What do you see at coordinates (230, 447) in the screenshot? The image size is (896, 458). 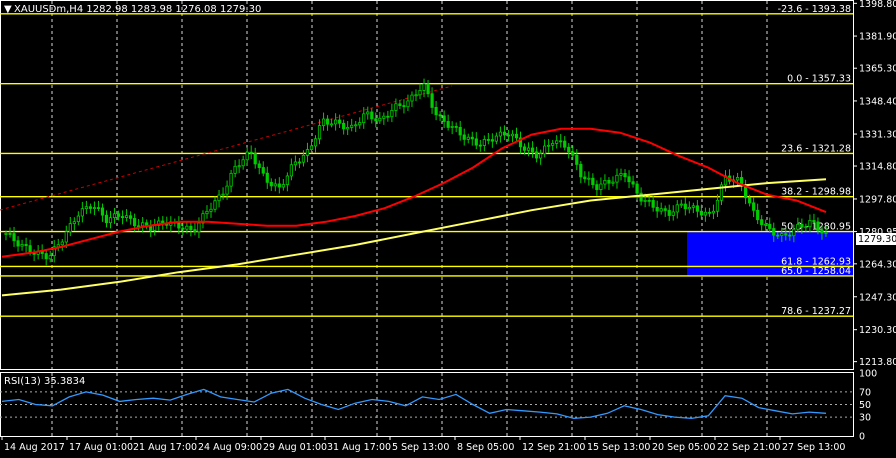 I see `time-tick-label: 24 Aug 09:00` at bounding box center [230, 447].